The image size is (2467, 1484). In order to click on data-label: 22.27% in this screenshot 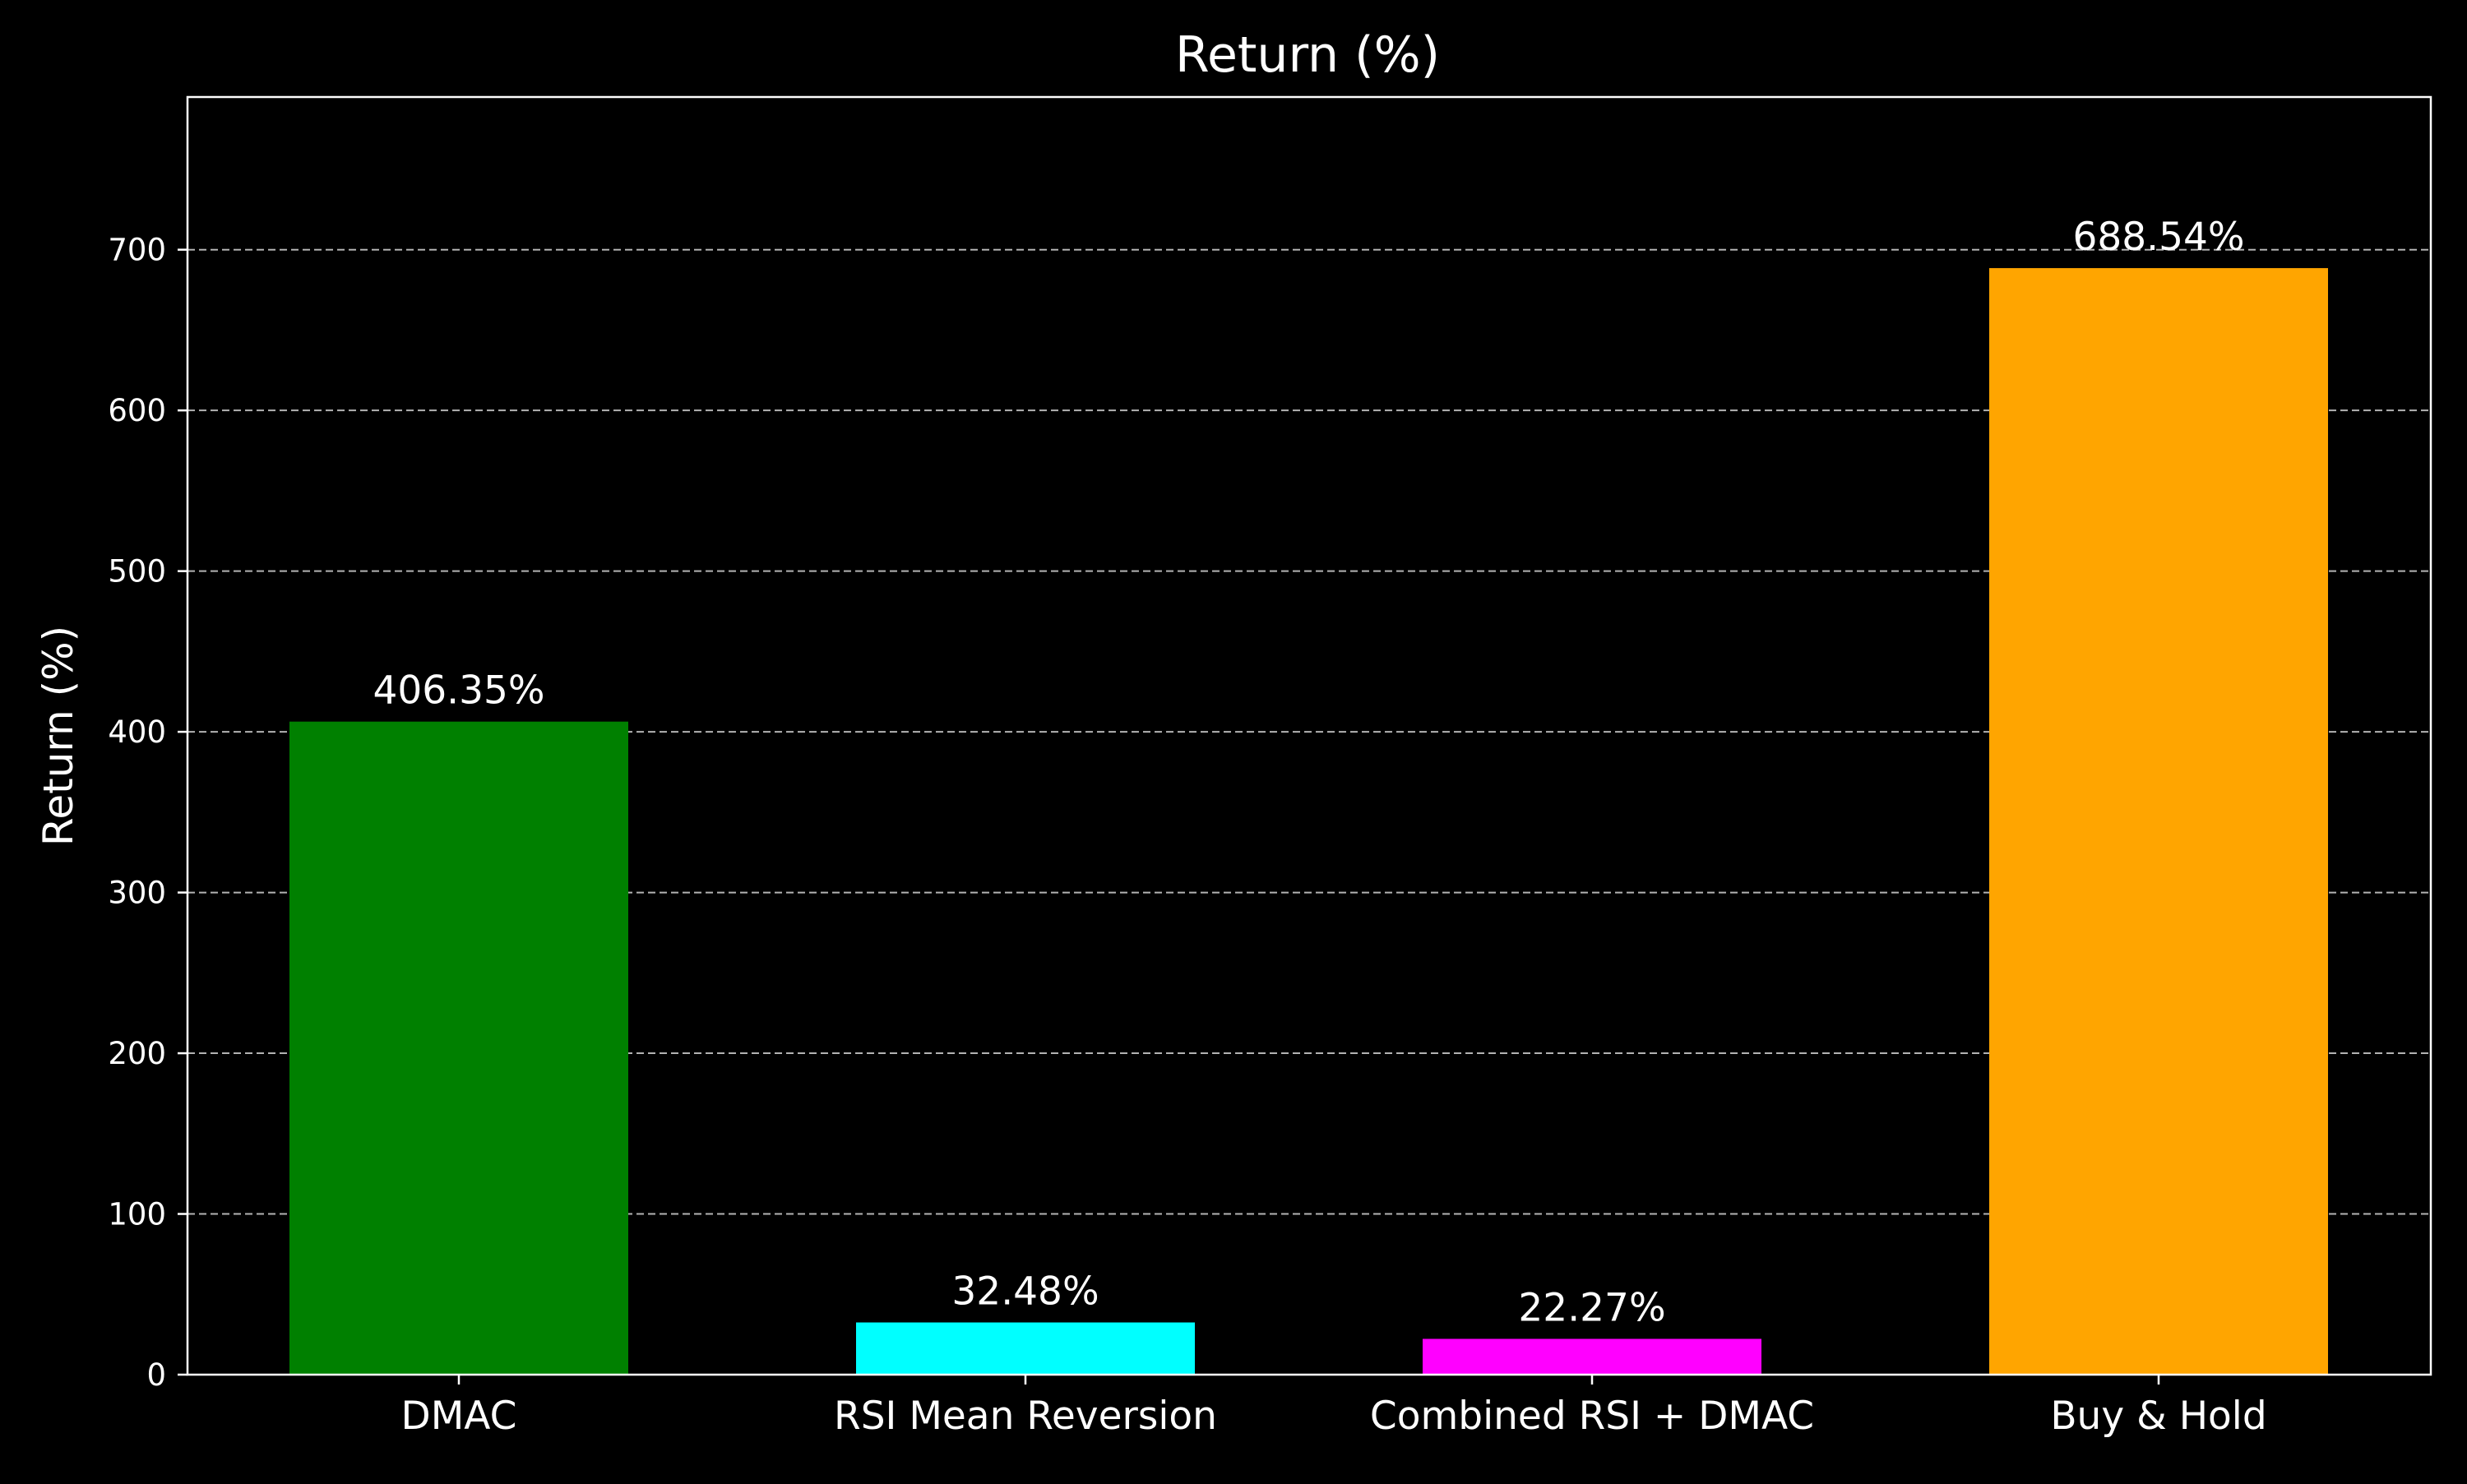, I will do `click(1592, 1307)`.